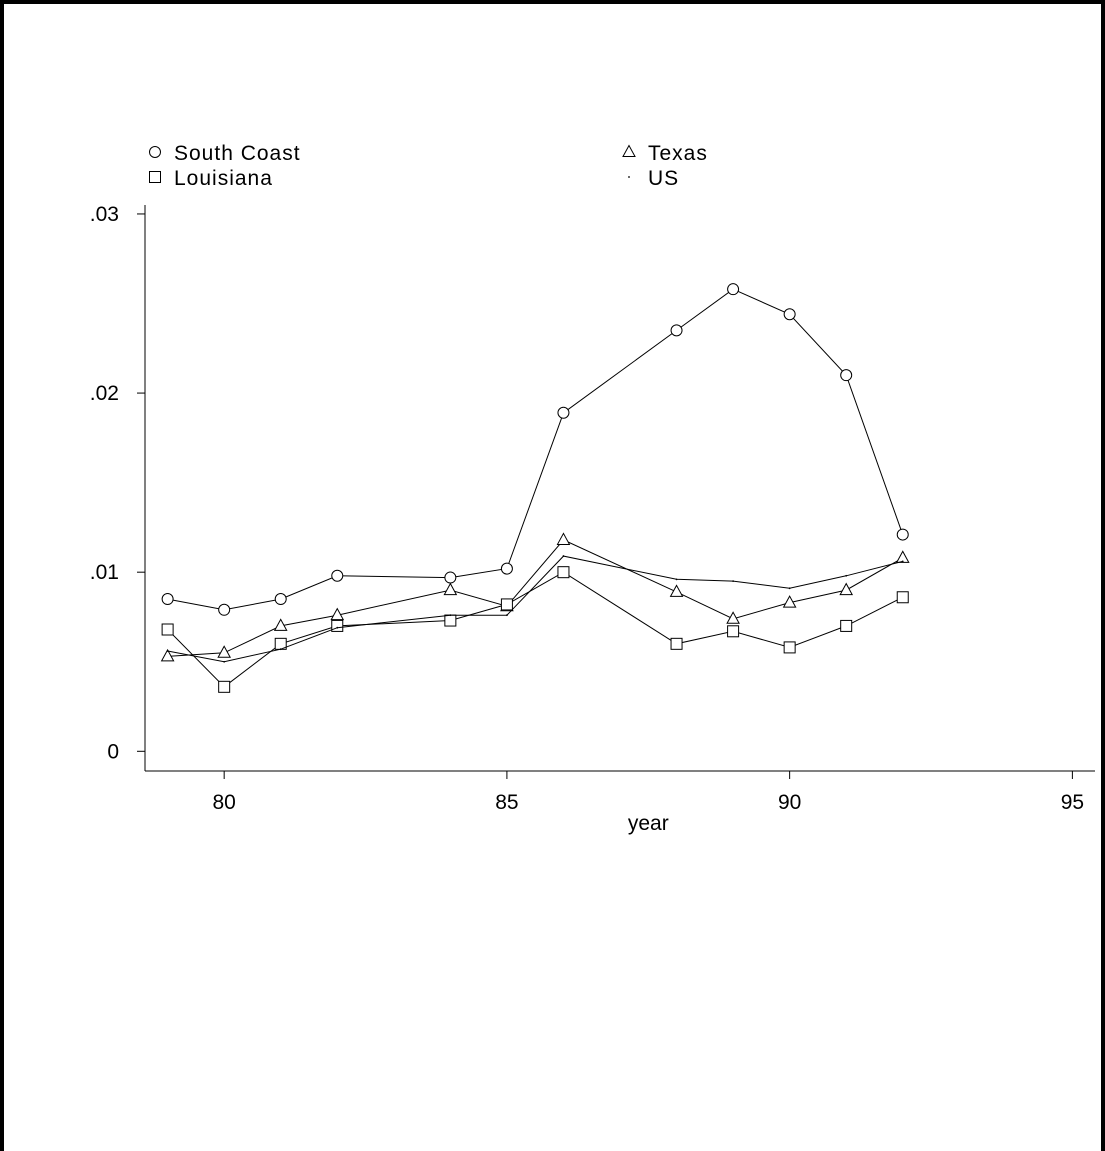  What do you see at coordinates (1072, 802) in the screenshot?
I see `x-tick-label: 95` at bounding box center [1072, 802].